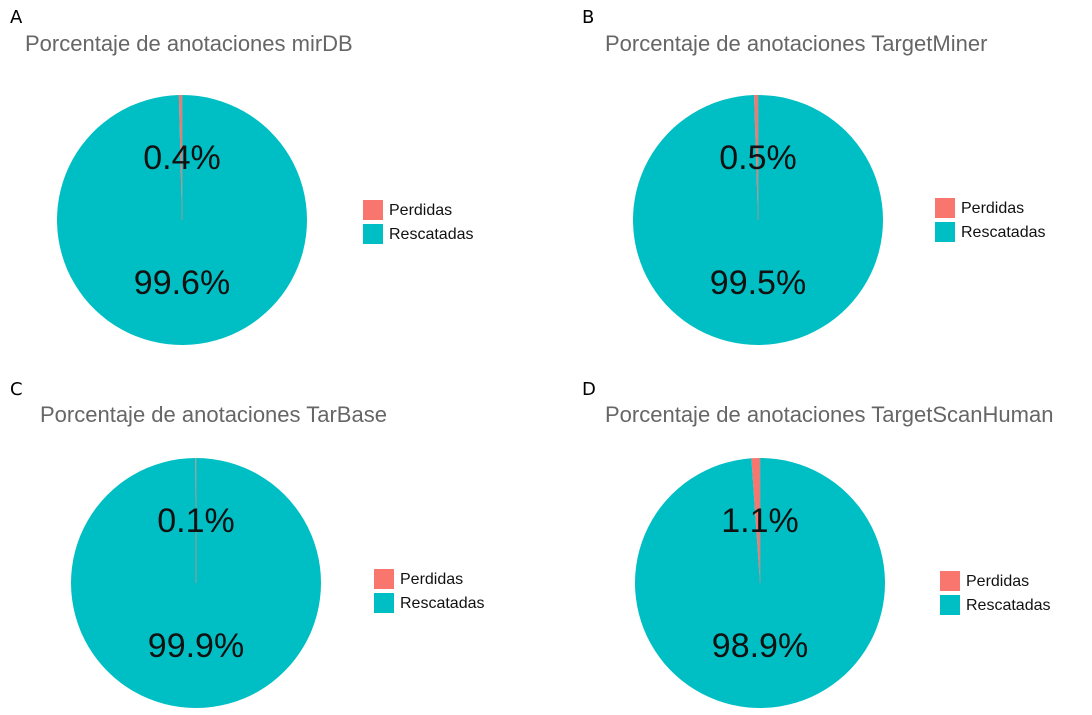 This screenshot has width=1092, height=715. What do you see at coordinates (588, 17) in the screenshot?
I see `panel-letter: B` at bounding box center [588, 17].